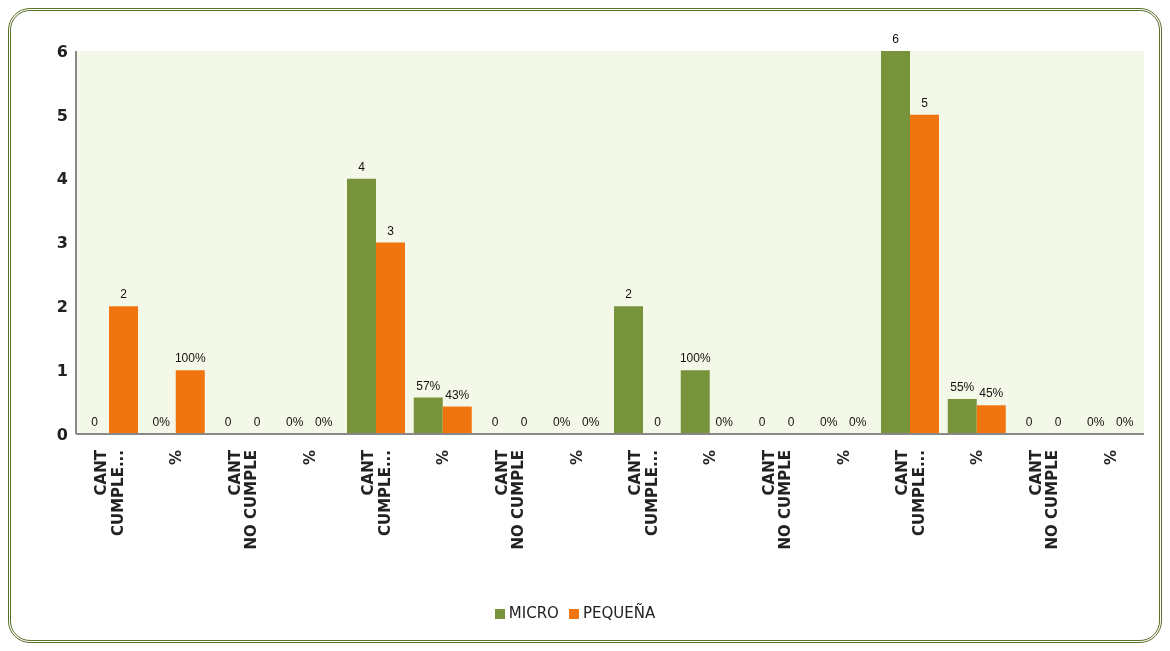 This screenshot has height=651, width=1170. I want to click on legend-label: MICRO, so click(533, 613).